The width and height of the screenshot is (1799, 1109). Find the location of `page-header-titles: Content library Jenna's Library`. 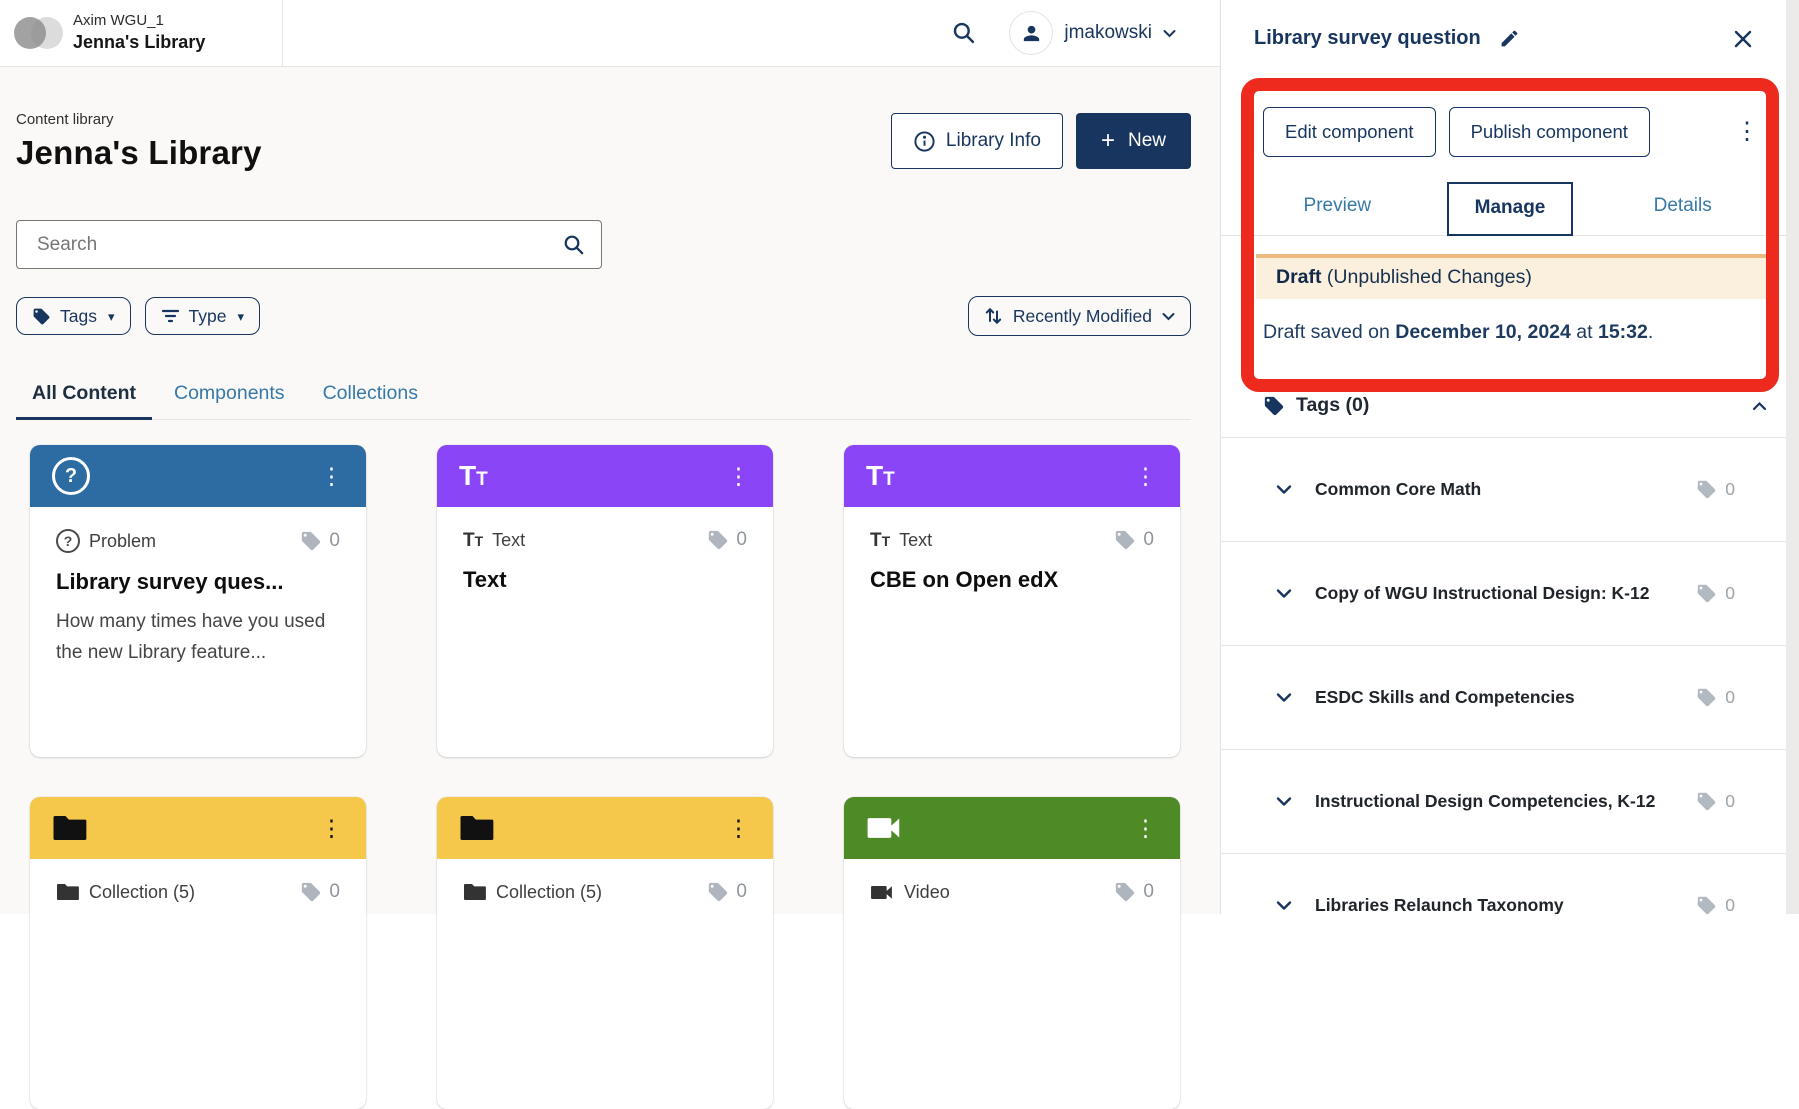

page-header-titles: Content library Jenna's Library is located at coordinates (139, 141).